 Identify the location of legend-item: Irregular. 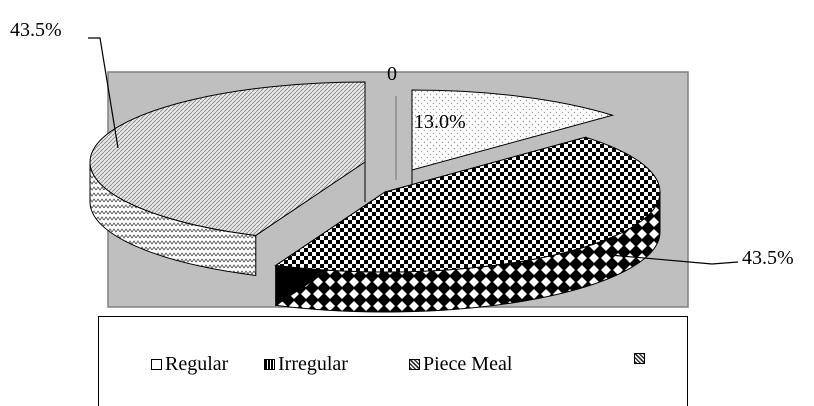
(306, 364).